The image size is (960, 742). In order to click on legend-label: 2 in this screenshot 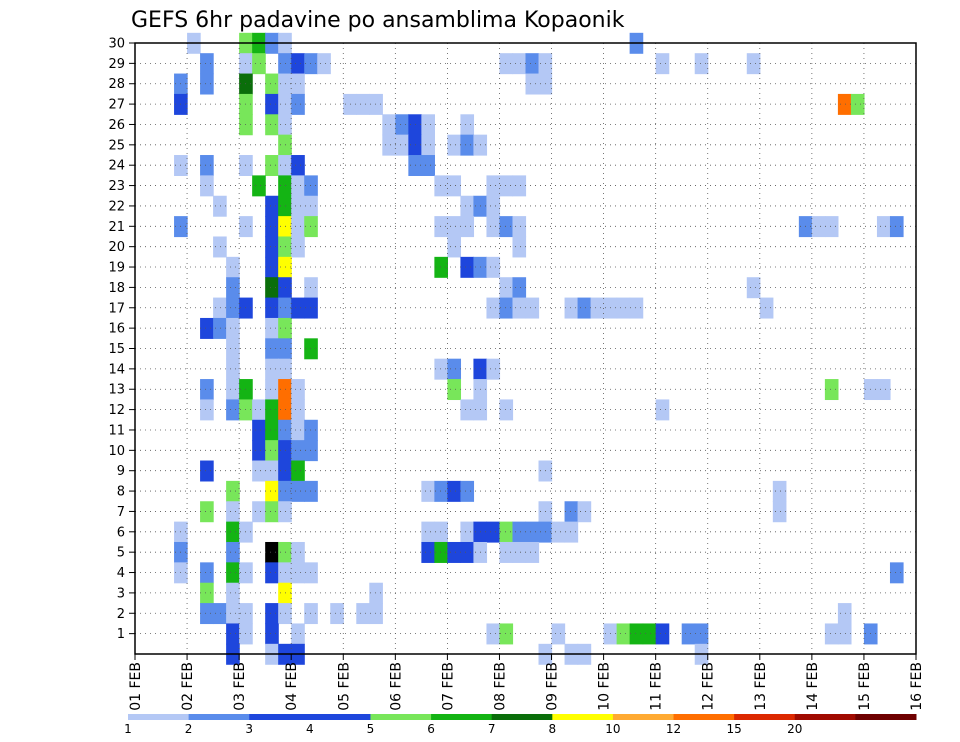, I will do `click(189, 729)`.